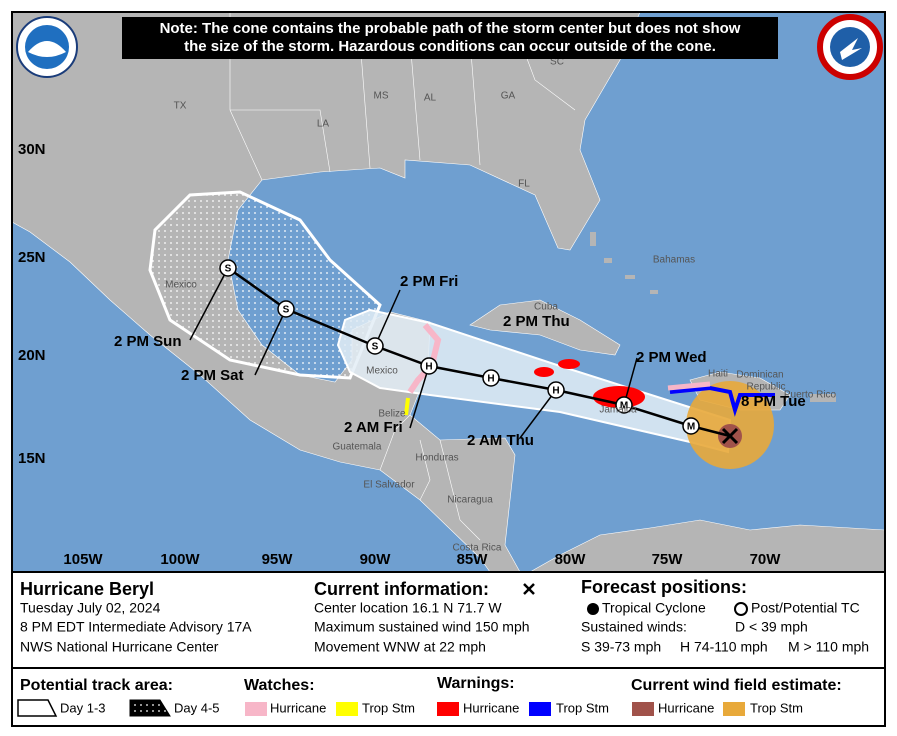  I want to click on lon-label: 80W, so click(571, 559).